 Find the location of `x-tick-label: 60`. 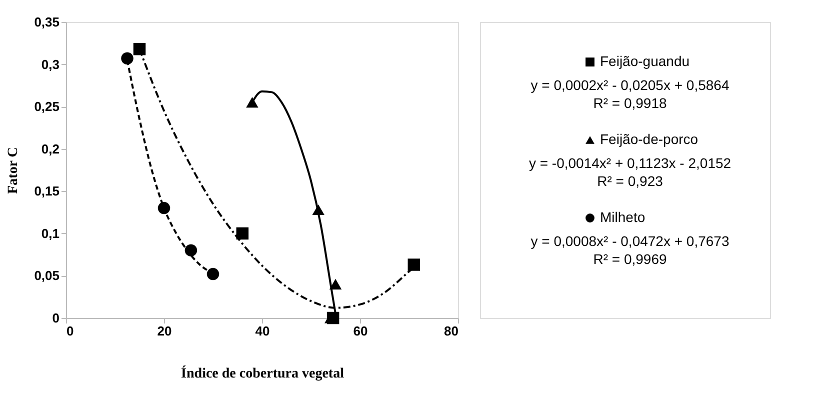

x-tick-label: 60 is located at coordinates (360, 331).